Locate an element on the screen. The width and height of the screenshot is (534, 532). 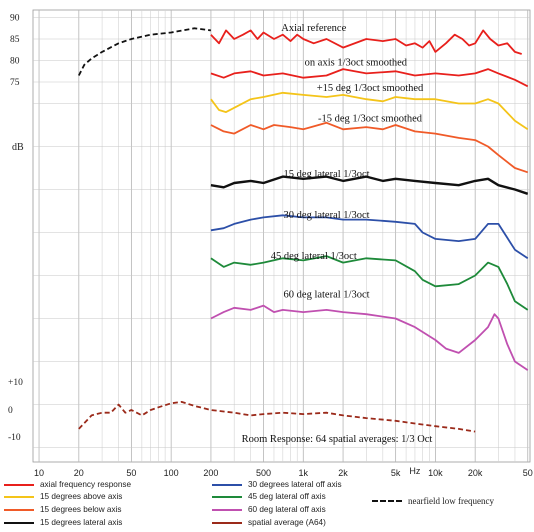
legend-label: 15 degrees above axis is located at coordinates (81, 496).